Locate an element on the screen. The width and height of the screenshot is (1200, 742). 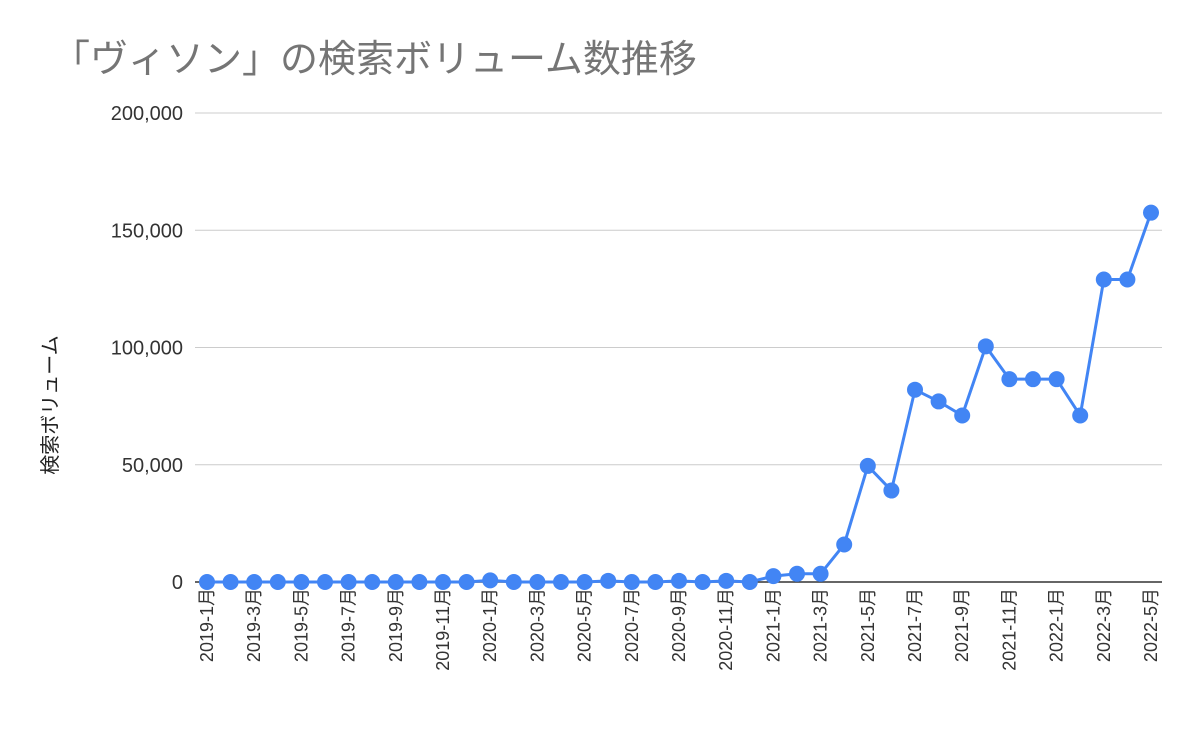
x-tick-label: 2019-7月 is located at coordinates (349, 625).